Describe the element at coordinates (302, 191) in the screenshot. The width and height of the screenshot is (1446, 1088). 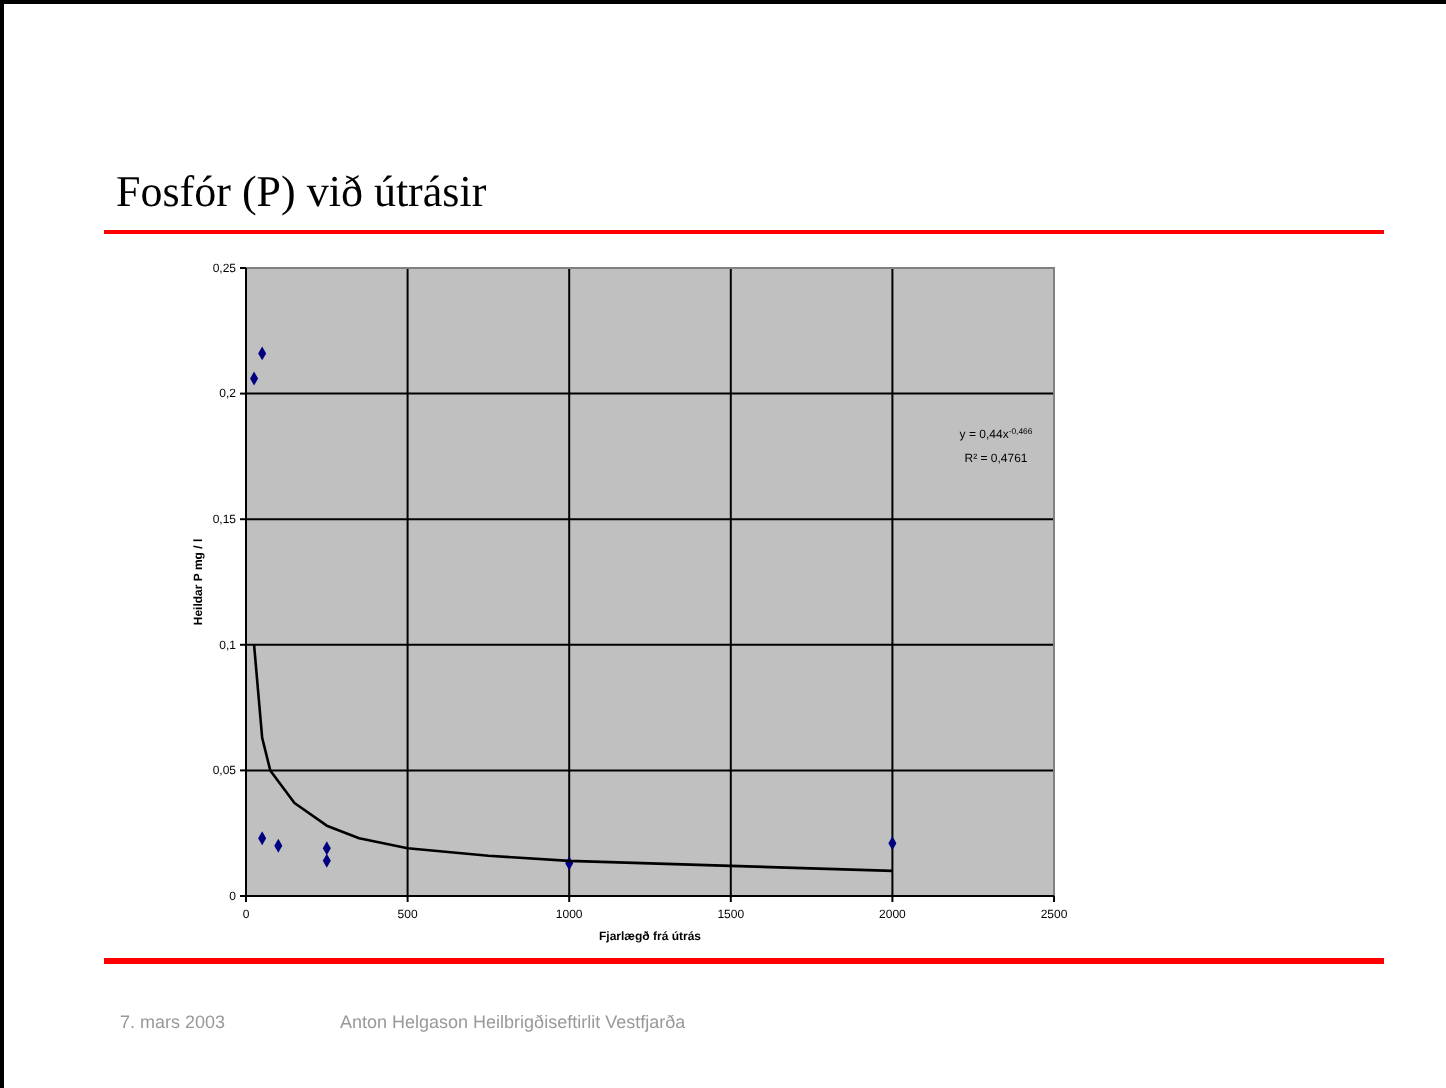
I see `chart-title: Fosfór (P) við útrásir` at that location.